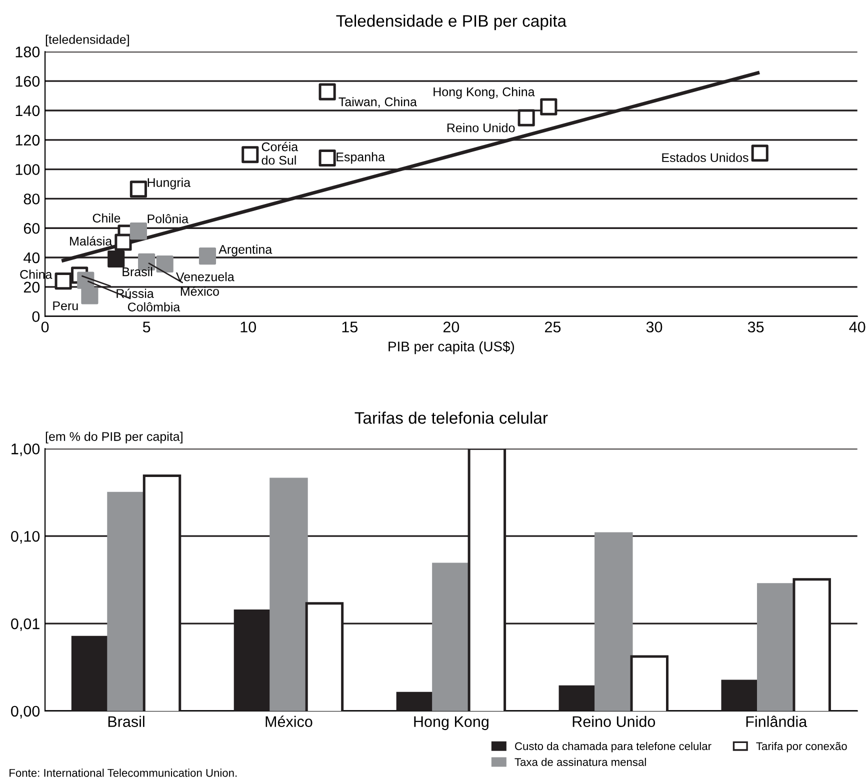  What do you see at coordinates (248, 327) in the screenshot?
I see `x-tick-label: 10` at bounding box center [248, 327].